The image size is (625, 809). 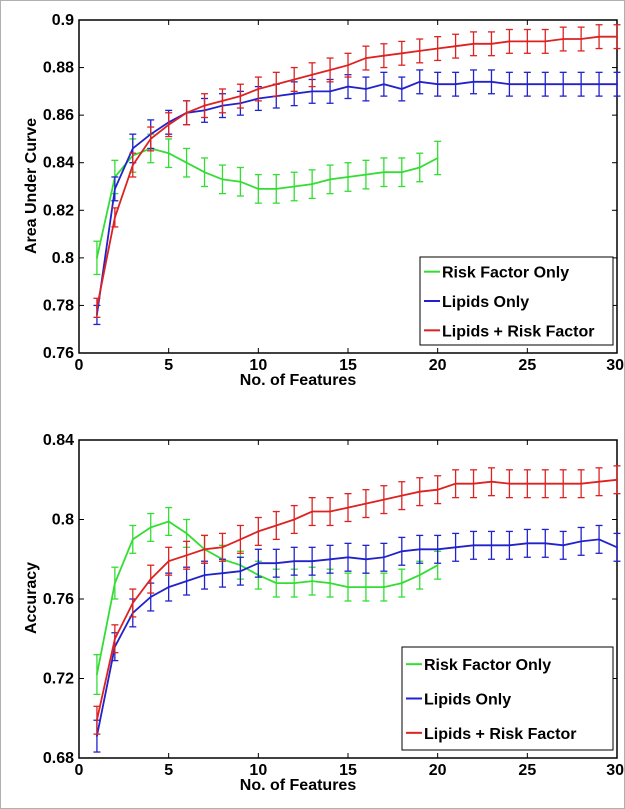 I want to click on x-tick-label: 20, so click(x=438, y=770).